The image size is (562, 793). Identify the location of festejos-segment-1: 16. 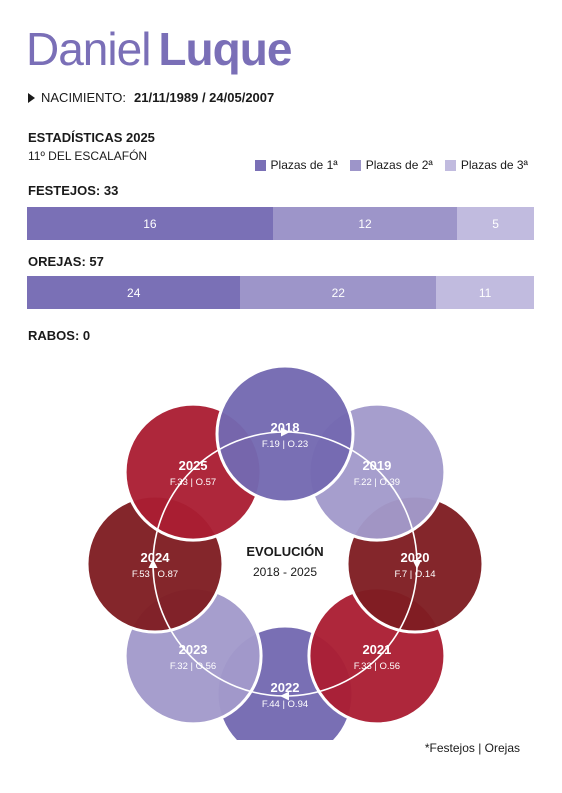
(150, 223).